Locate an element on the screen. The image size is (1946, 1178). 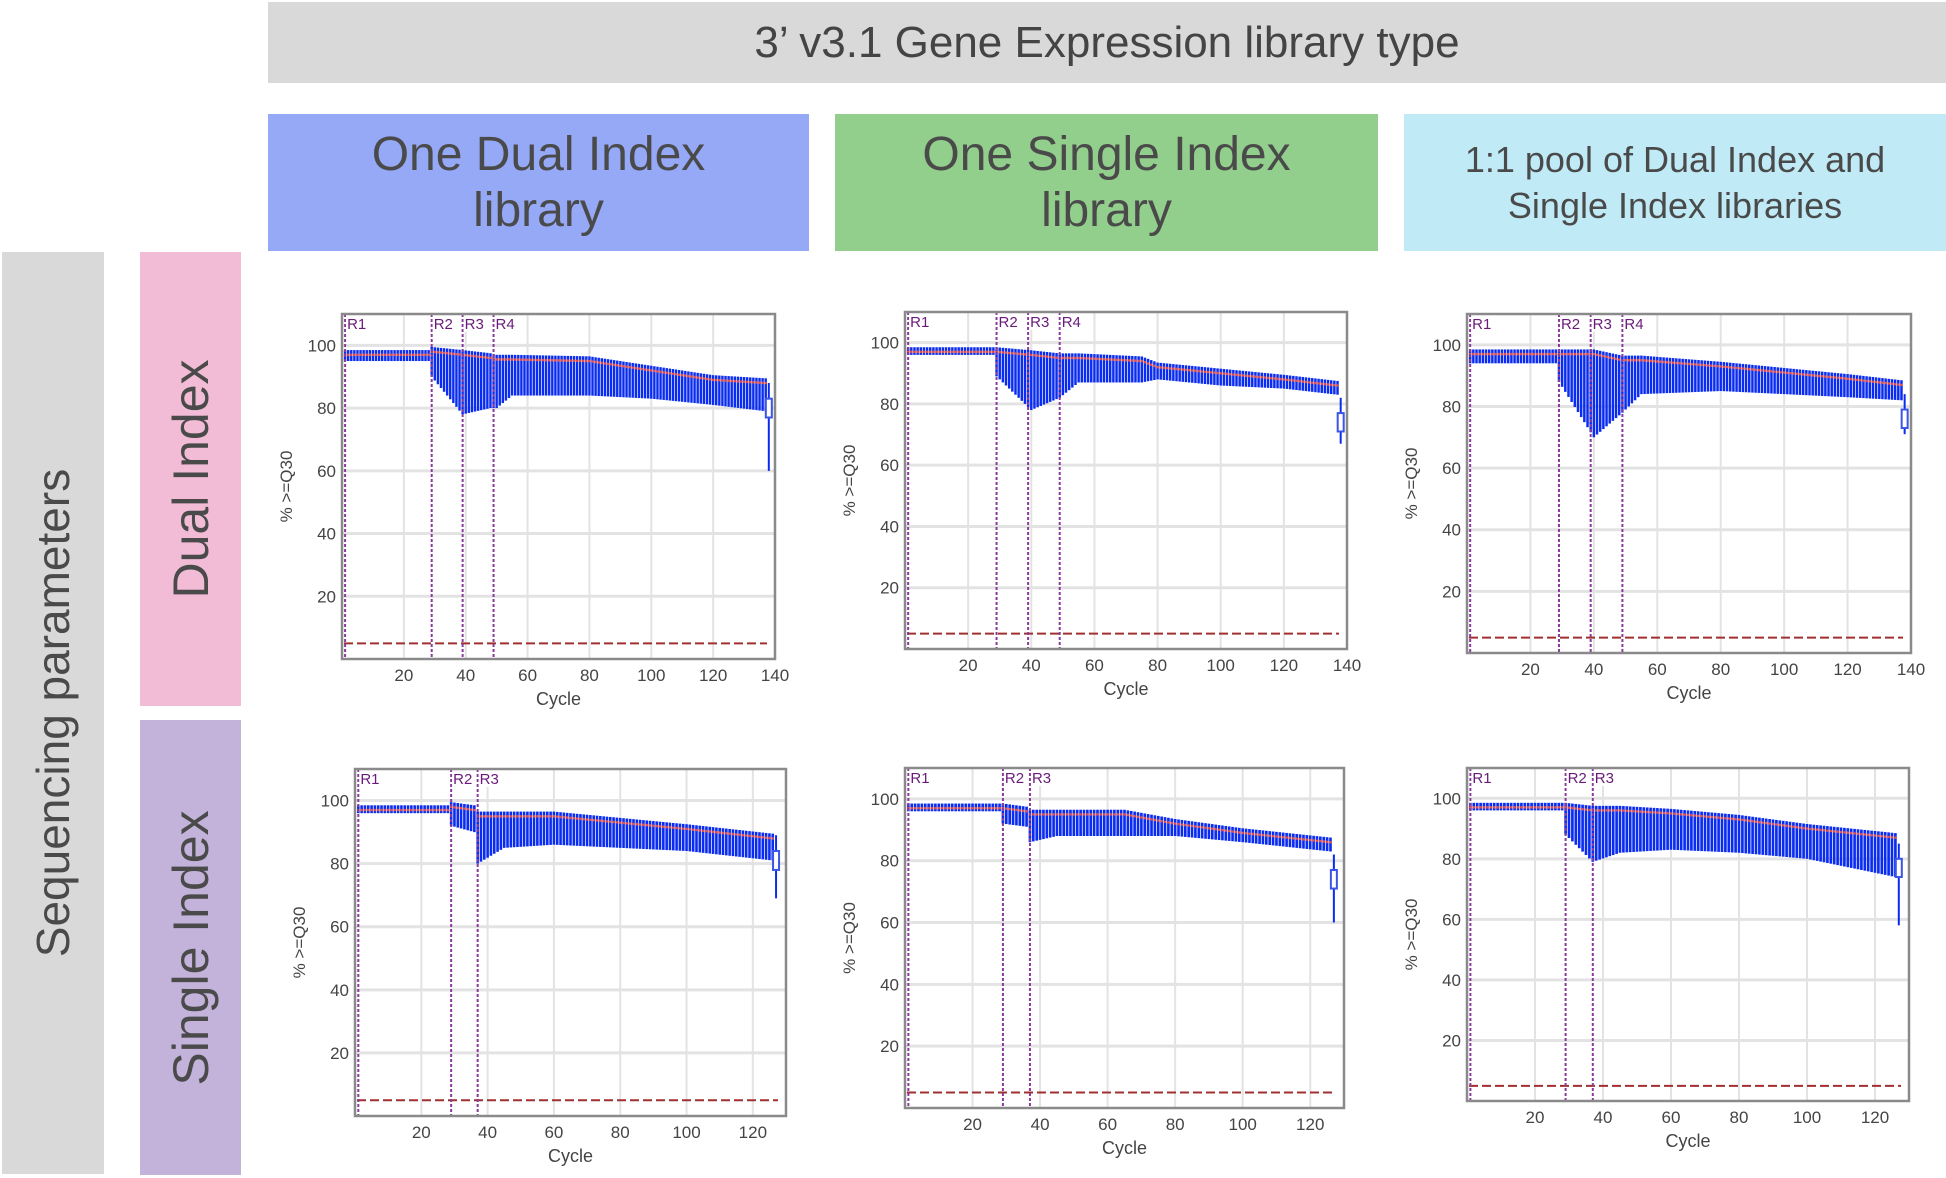
y-tick-label: 100 is located at coordinates (335, 801).